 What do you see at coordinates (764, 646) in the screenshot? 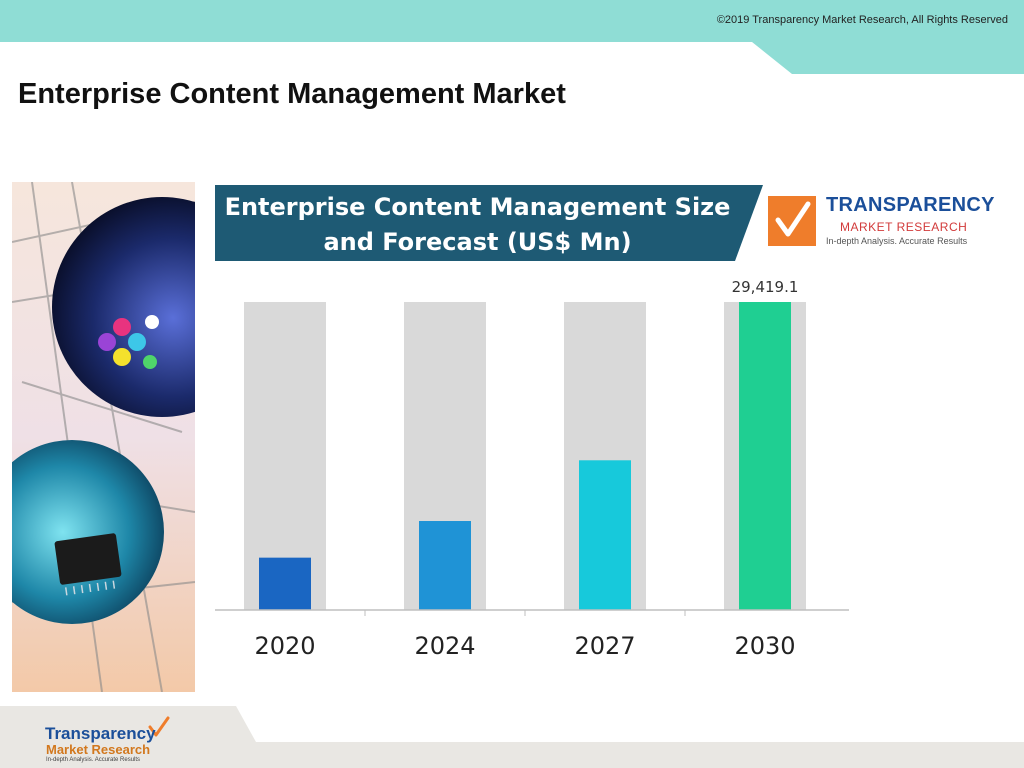
I see `x-tick-label: 2030` at bounding box center [764, 646].